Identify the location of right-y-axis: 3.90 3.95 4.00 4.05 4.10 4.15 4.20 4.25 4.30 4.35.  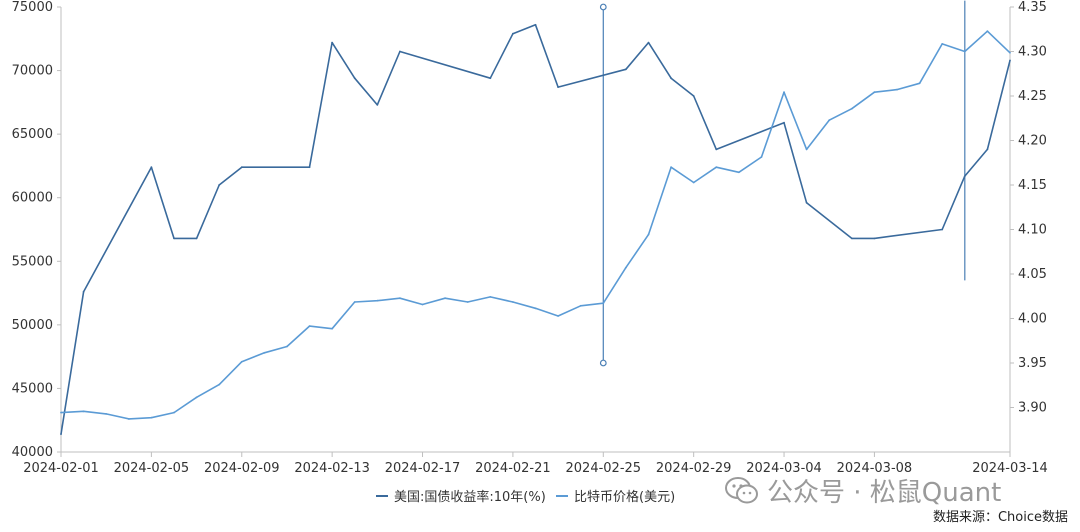
(1028, 226).